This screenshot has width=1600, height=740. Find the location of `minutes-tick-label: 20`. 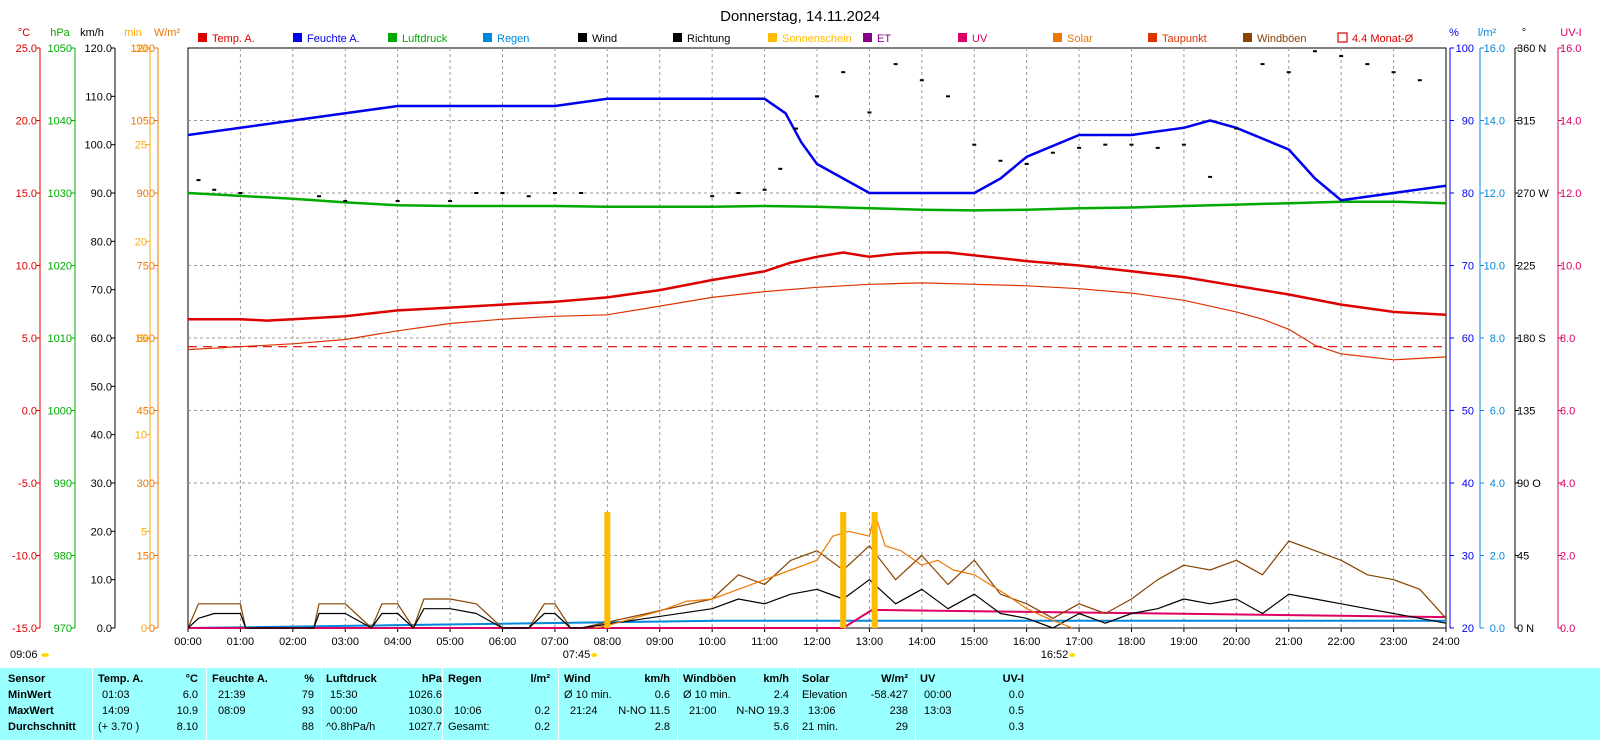

minutes-tick-label: 20 is located at coordinates (141, 242).